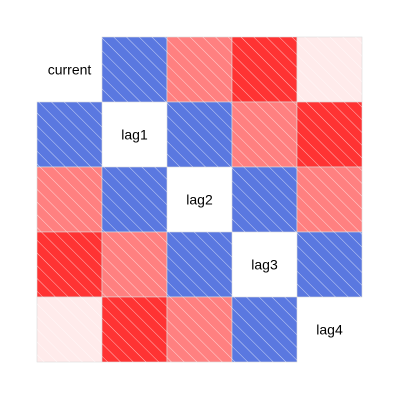 The height and width of the screenshot is (400, 400). Describe the element at coordinates (69, 329) in the screenshot. I see `cell-hatch-lag4-current` at that location.